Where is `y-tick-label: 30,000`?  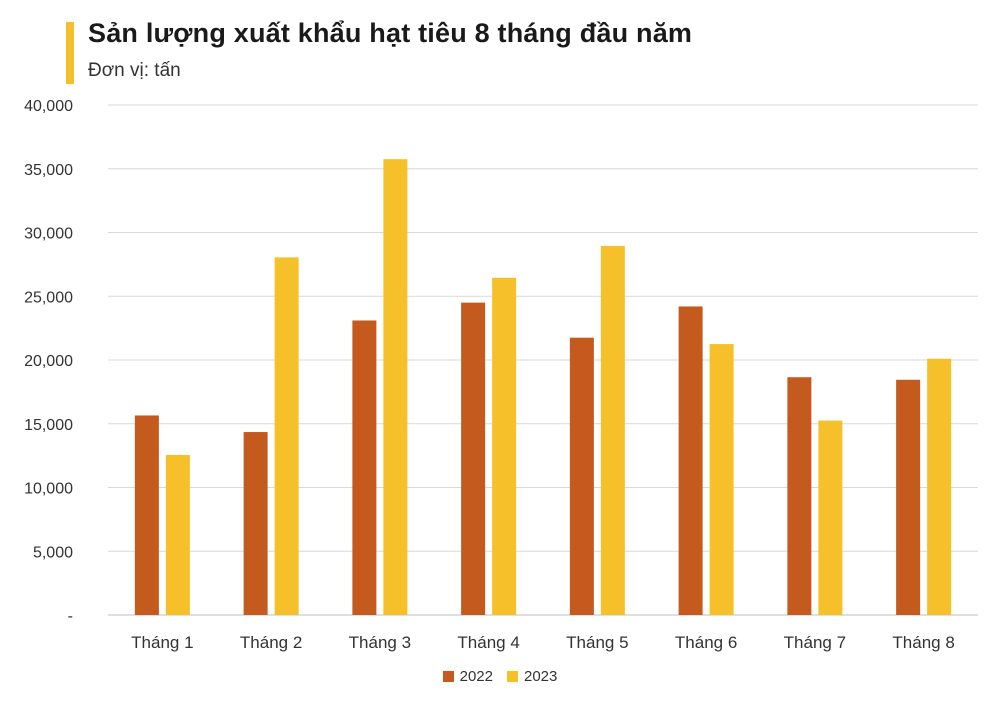 y-tick-label: 30,000 is located at coordinates (48, 234).